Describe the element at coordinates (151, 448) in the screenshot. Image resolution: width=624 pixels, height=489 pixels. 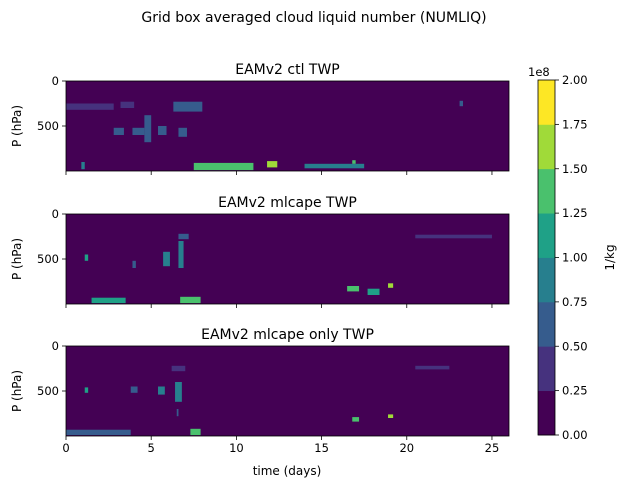
I see `x-tick-label: 5` at that location.